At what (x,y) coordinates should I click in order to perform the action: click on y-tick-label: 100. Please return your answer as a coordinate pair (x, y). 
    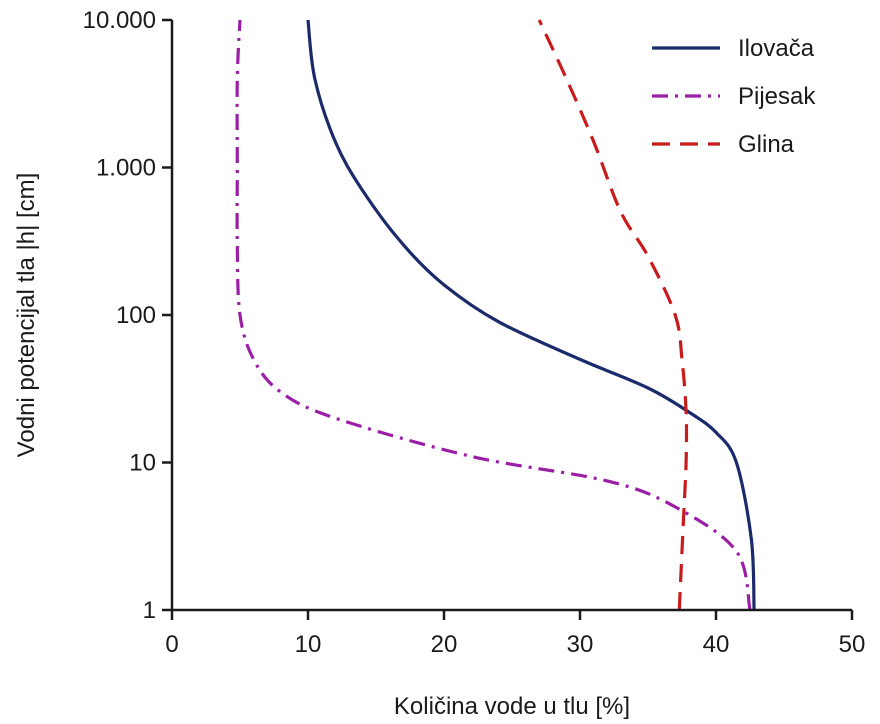
    Looking at the image, I should click on (136, 315).